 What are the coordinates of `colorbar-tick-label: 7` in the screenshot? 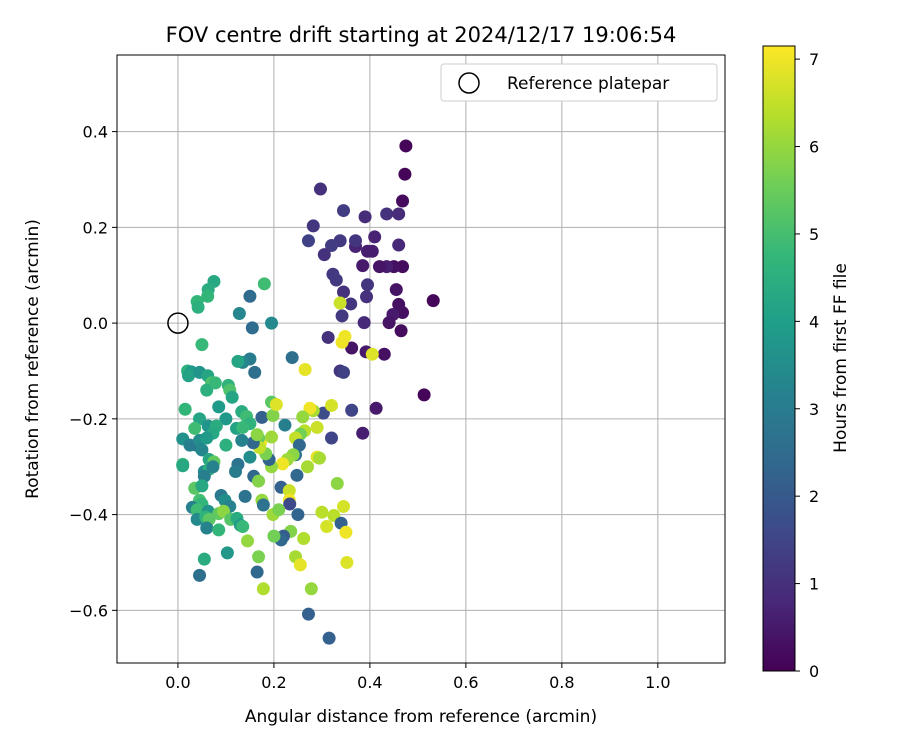 It's located at (814, 59).